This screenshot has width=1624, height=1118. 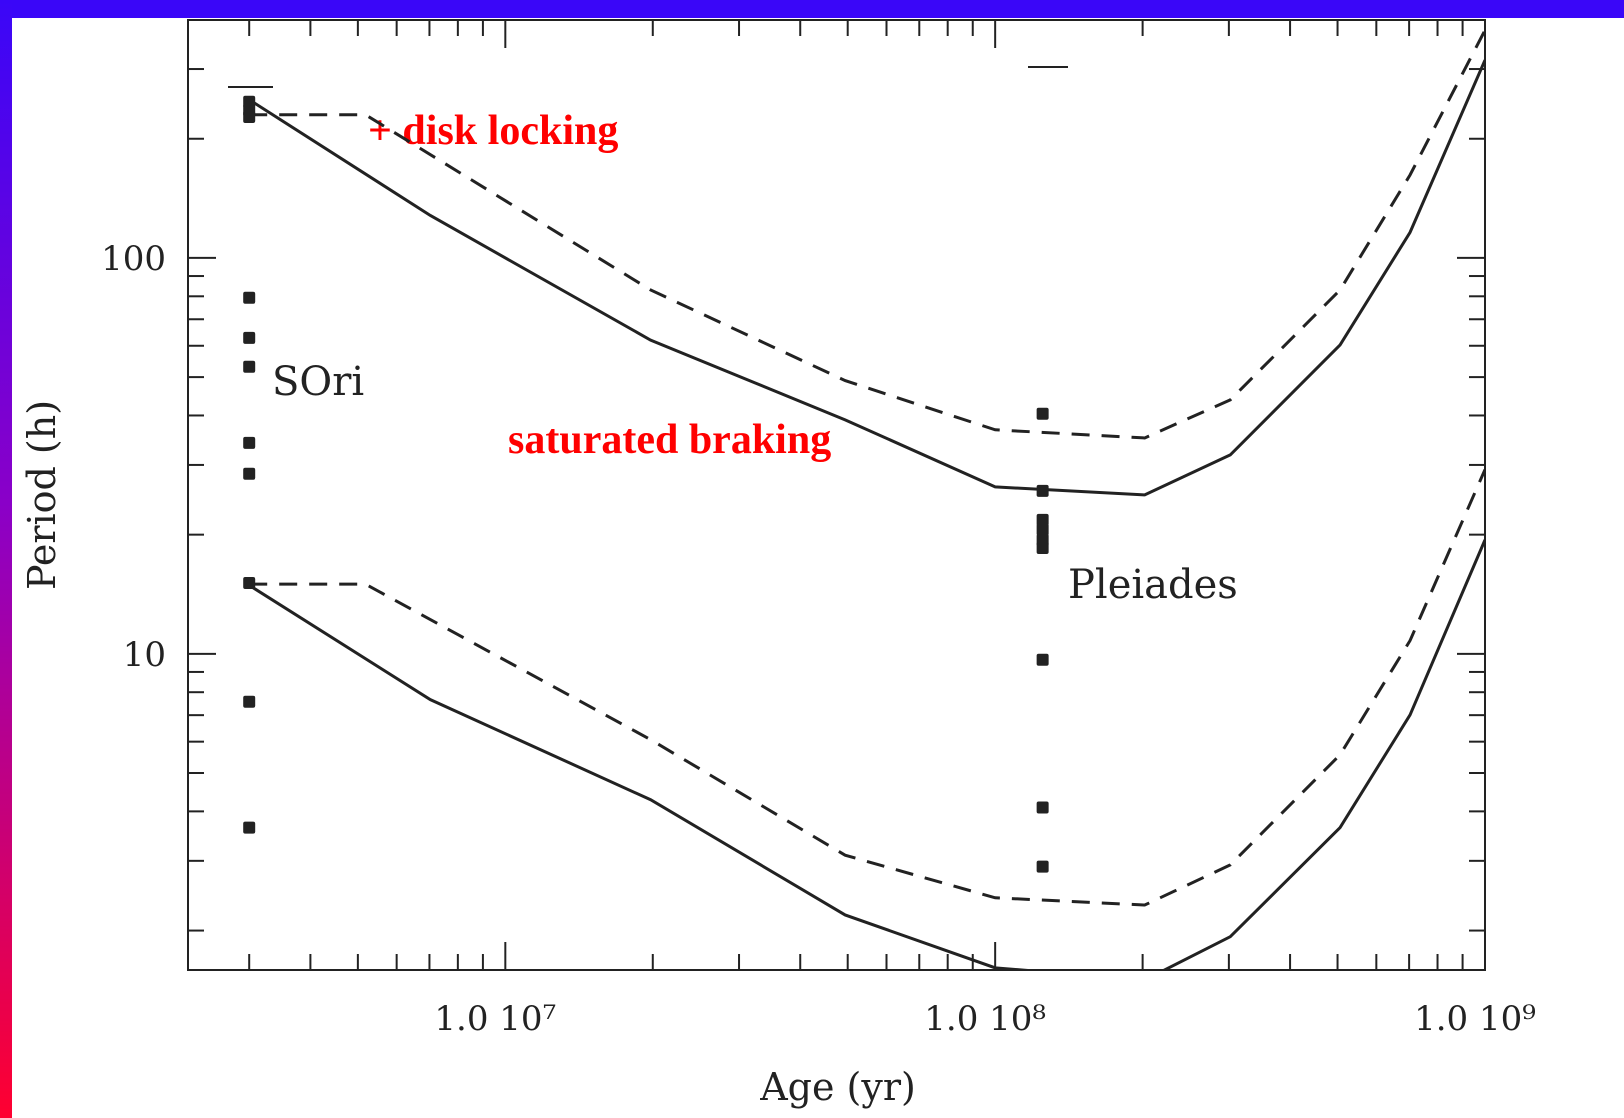 I want to click on y-tick-label: 100, so click(x=133, y=259).